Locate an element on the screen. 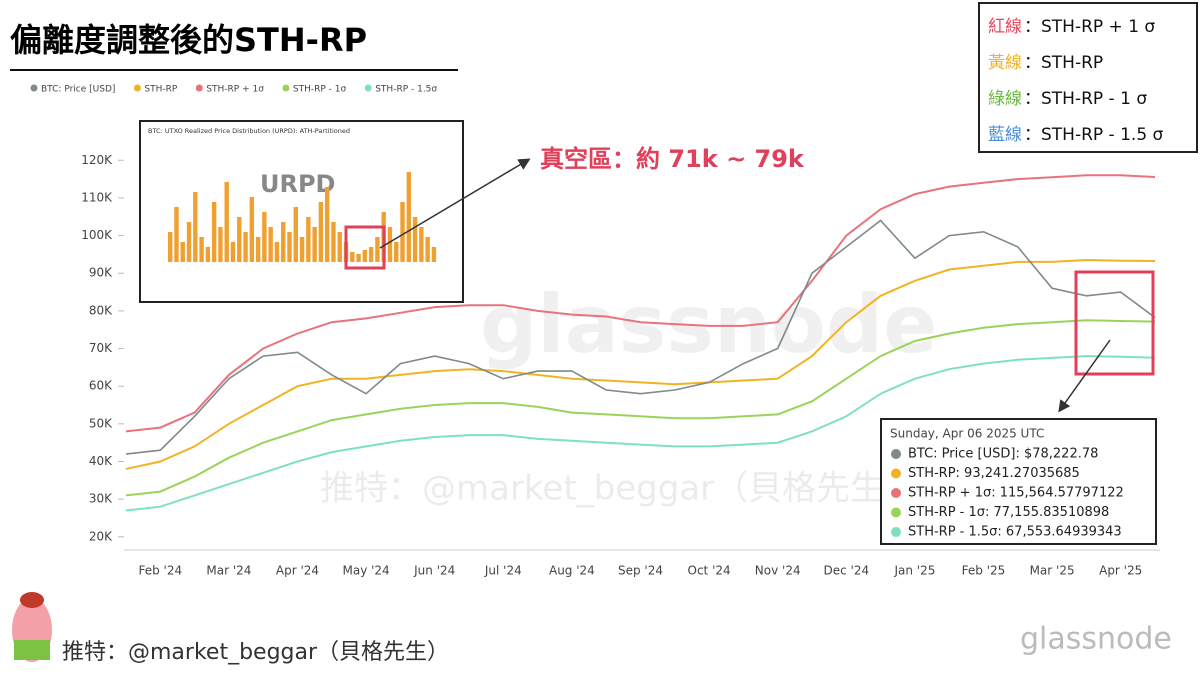  tooltip-line: STH-RP: 93,241.27035685 is located at coordinates (994, 473).